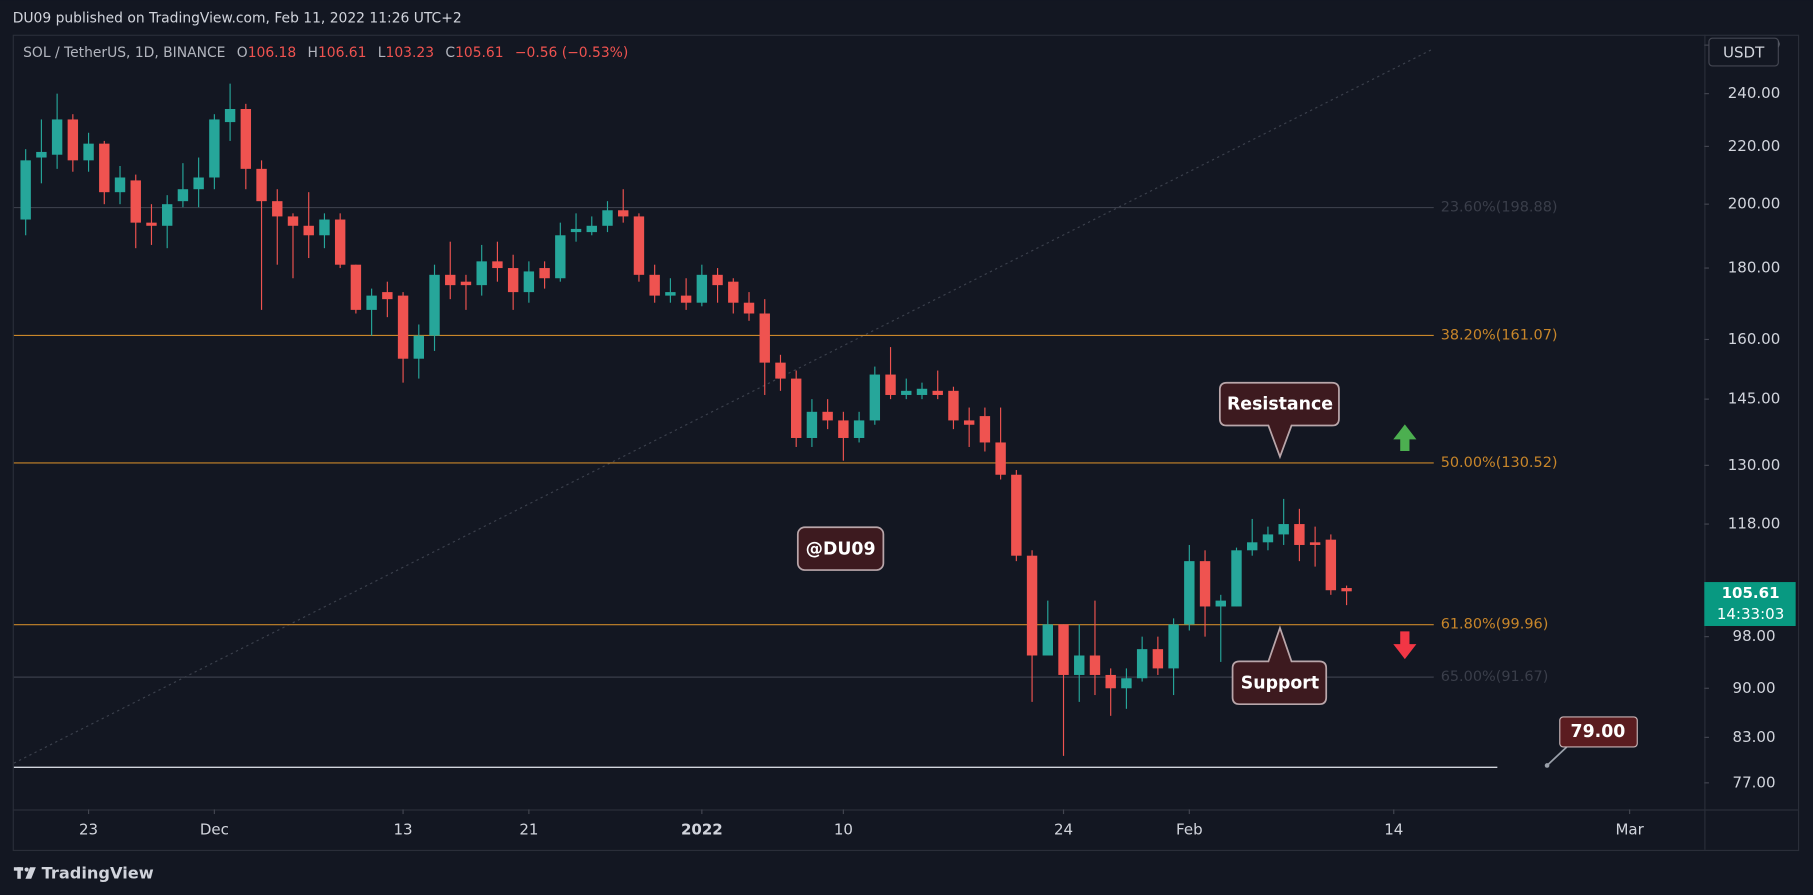  I want to click on currency-box, so click(1743, 52).